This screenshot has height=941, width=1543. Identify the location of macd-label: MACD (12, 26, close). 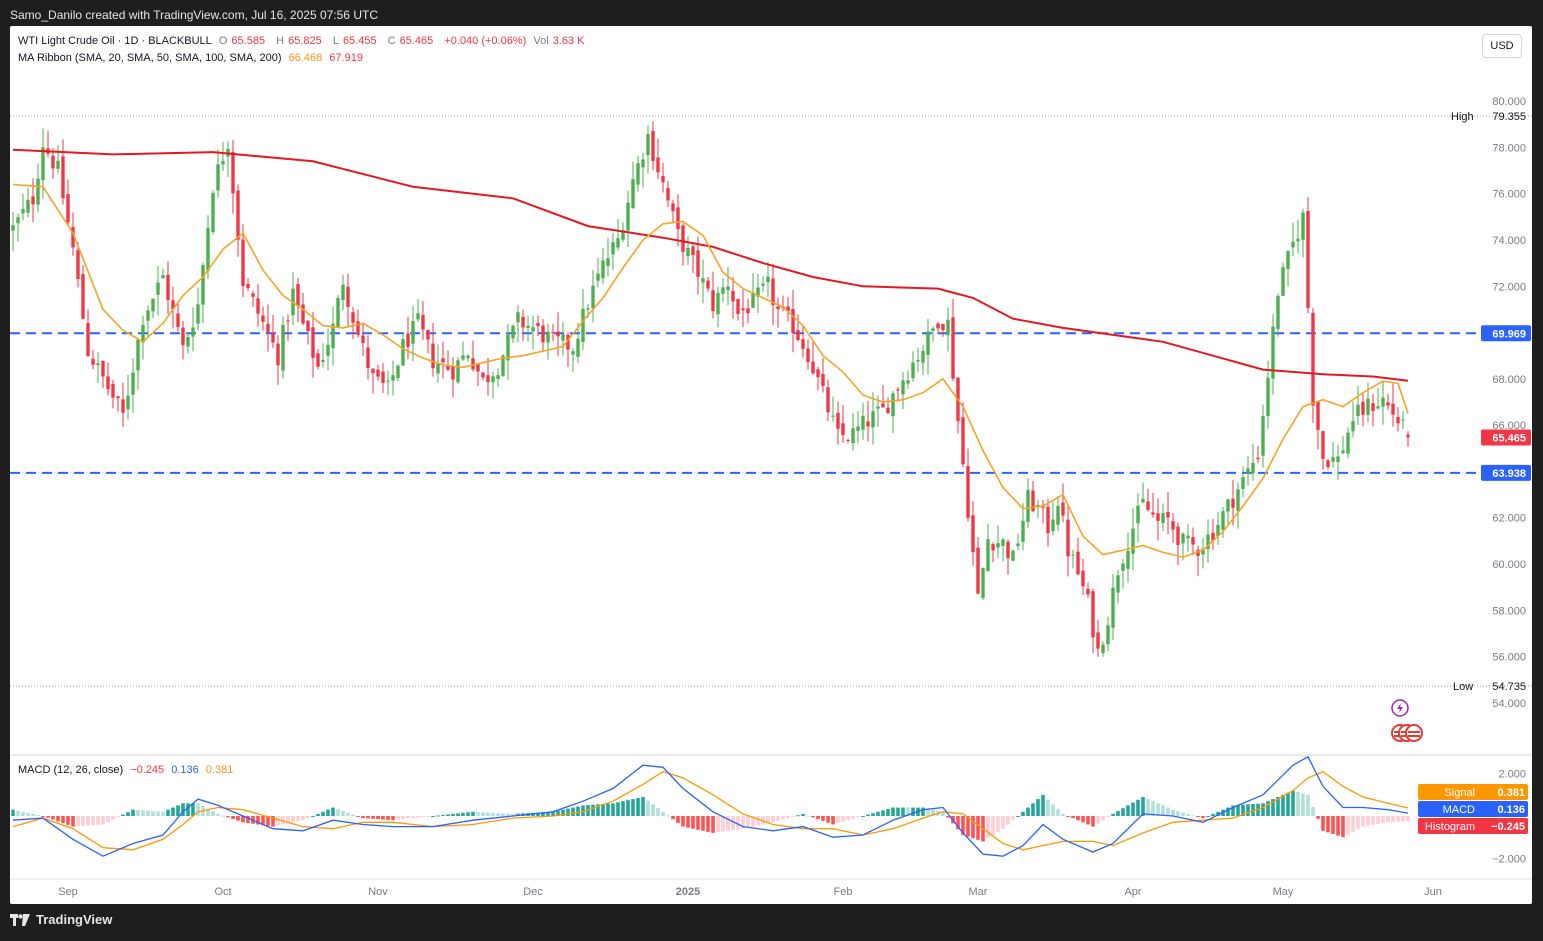
(71, 770).